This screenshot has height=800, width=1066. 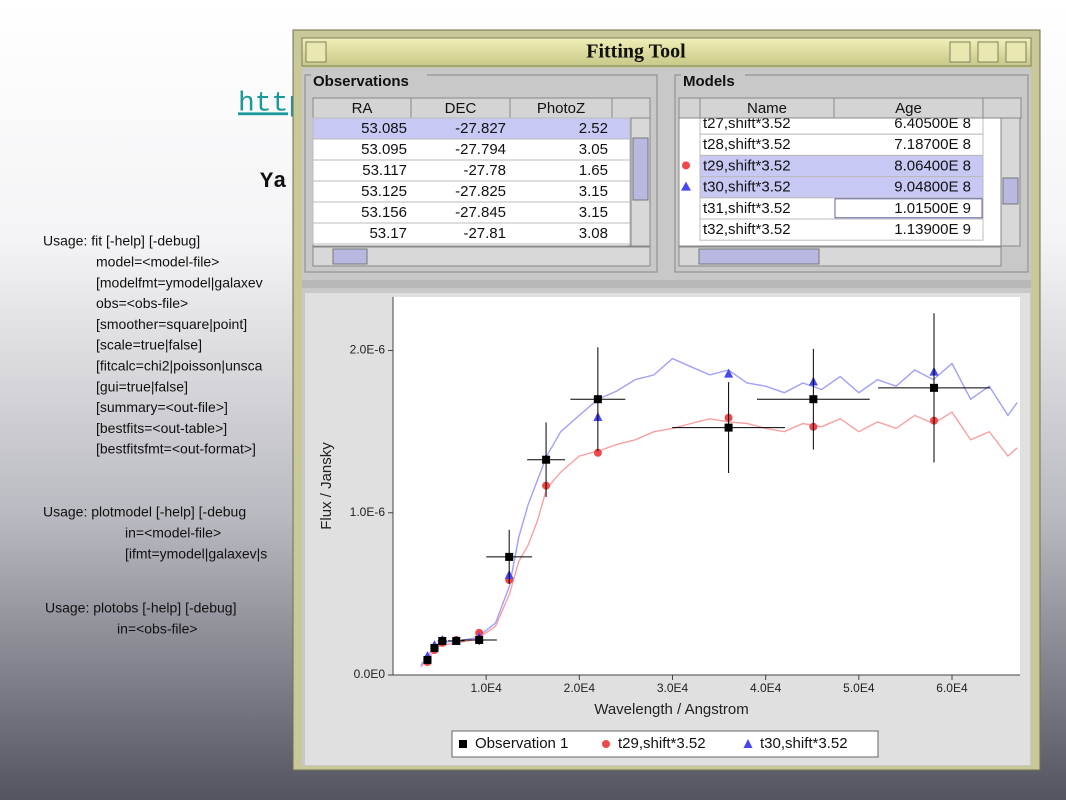 I want to click on table-cell: 2.52, so click(x=593, y=128).